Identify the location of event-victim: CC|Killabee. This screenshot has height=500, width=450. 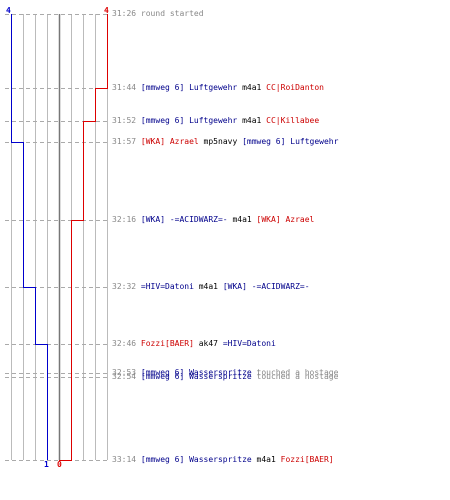
(293, 120).